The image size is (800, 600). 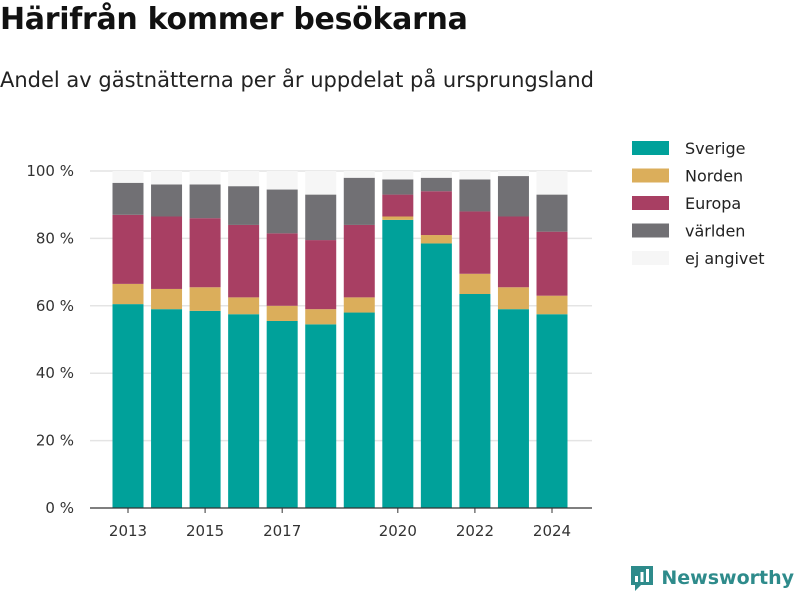 I want to click on y-tick-label: 0 %, so click(x=59, y=508).